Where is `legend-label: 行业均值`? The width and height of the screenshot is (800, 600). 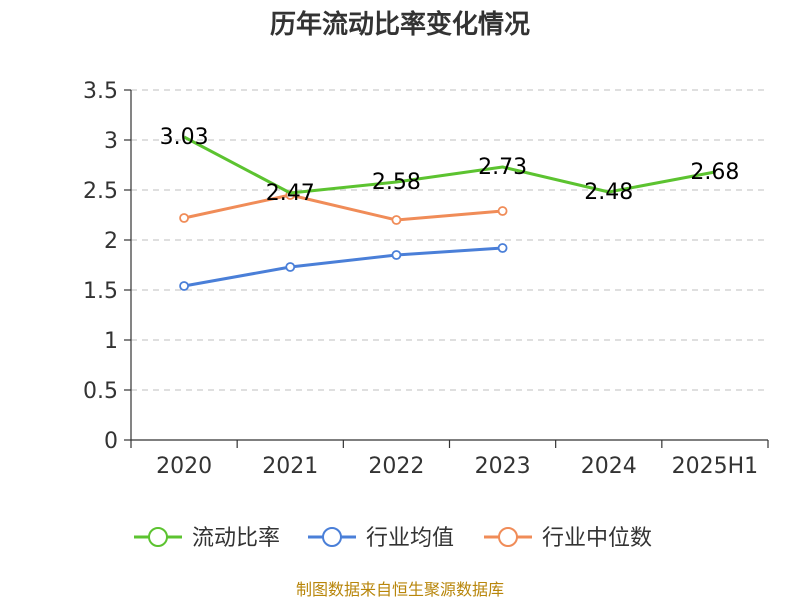 legend-label: 行业均值 is located at coordinates (410, 538).